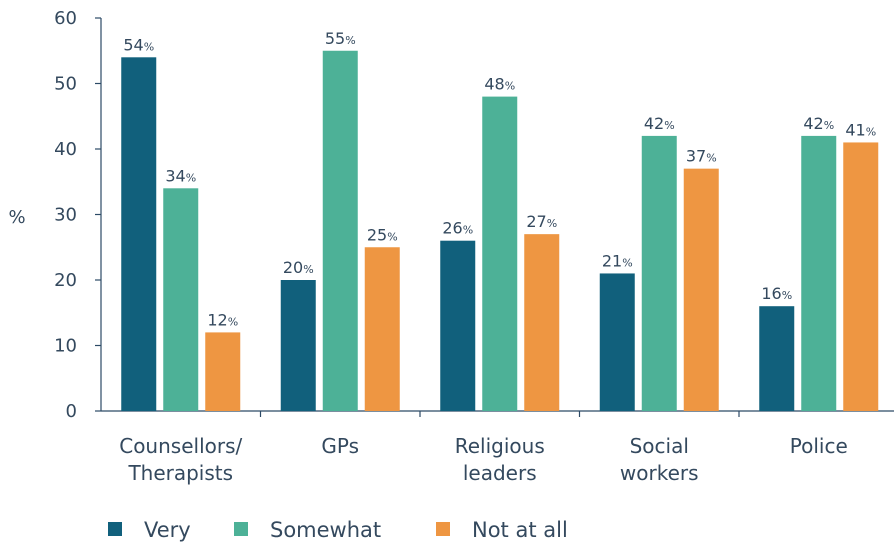 This screenshot has width=894, height=544. I want to click on data-label: 48%, so click(499, 84).